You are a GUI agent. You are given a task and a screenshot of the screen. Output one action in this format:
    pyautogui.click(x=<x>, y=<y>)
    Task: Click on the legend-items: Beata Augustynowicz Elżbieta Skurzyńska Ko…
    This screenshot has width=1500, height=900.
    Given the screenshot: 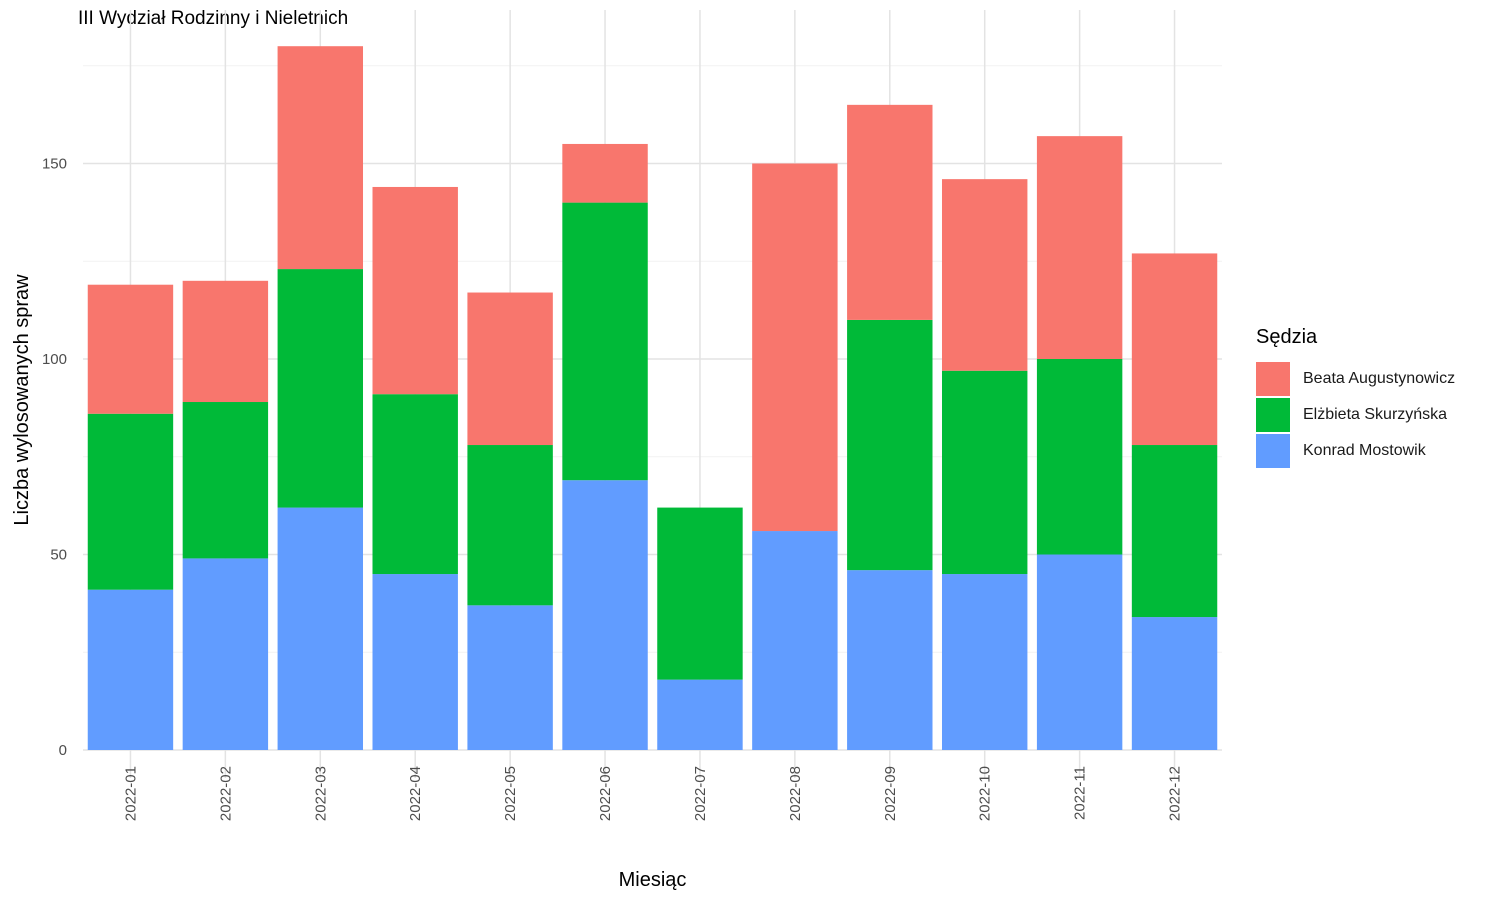 What is the action you would take?
    pyautogui.click(x=1355, y=415)
    